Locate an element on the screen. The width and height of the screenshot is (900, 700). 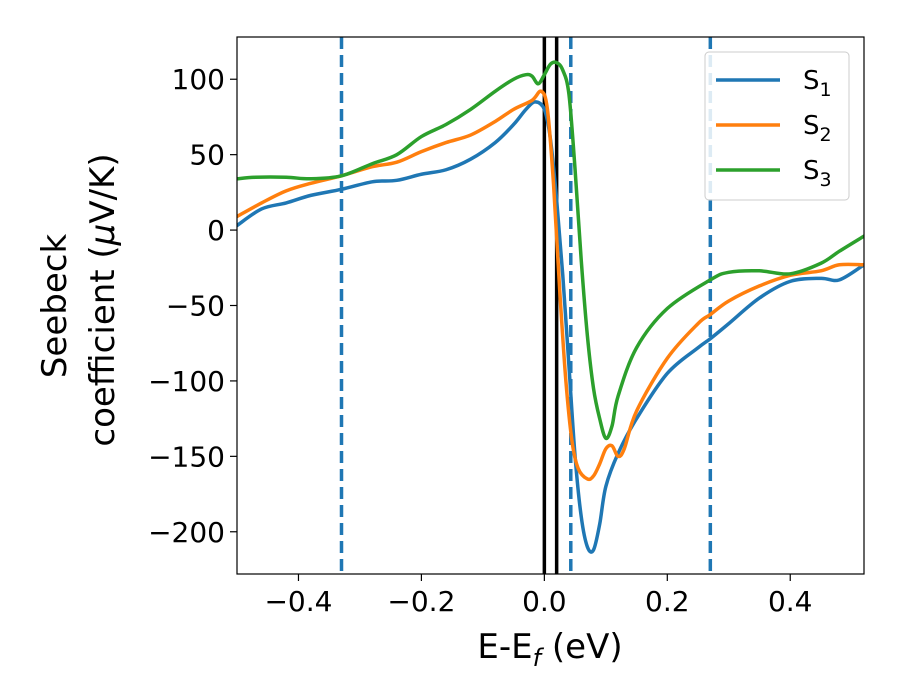
y-axis-label-unit: V/K) is located at coordinates (103, 188).